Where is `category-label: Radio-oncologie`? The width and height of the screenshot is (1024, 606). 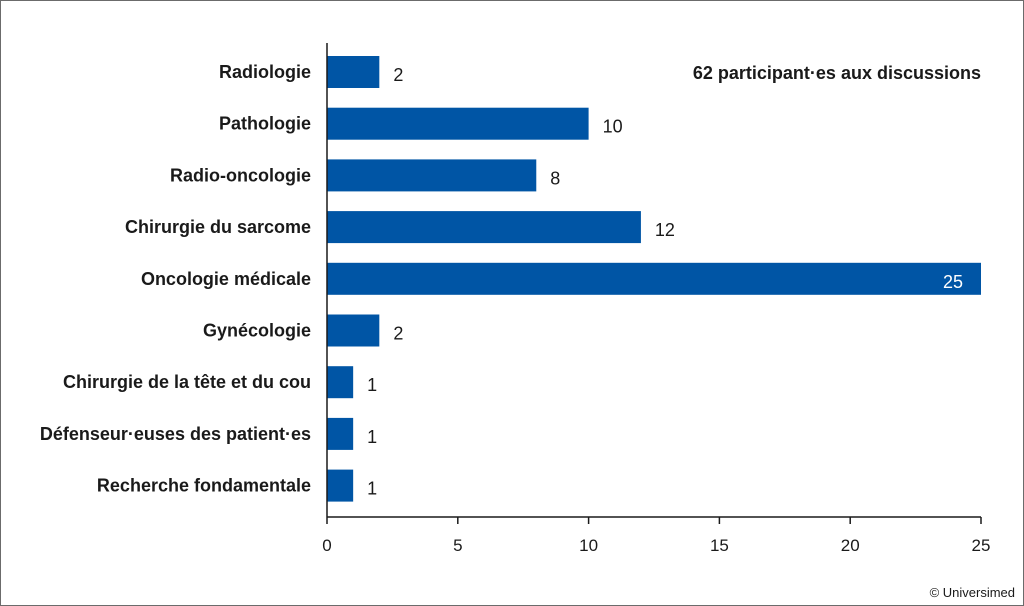
category-label: Radio-oncologie is located at coordinates (240, 175).